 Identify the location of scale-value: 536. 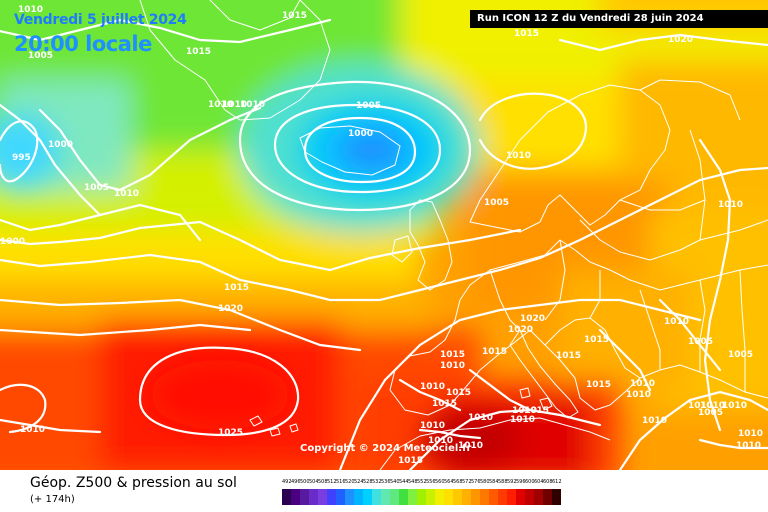
(385, 482).